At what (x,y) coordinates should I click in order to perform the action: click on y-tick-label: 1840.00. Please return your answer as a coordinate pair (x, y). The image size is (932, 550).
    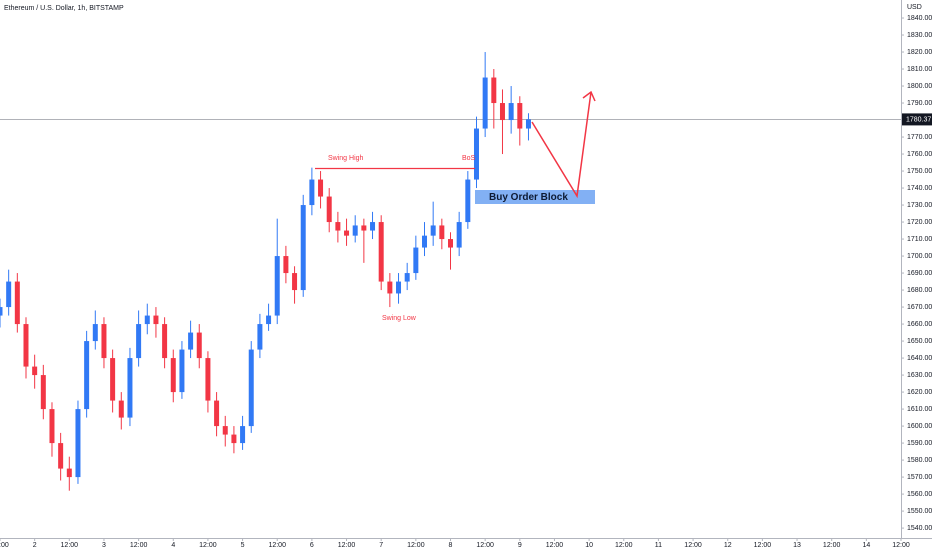
    Looking at the image, I should click on (919, 18).